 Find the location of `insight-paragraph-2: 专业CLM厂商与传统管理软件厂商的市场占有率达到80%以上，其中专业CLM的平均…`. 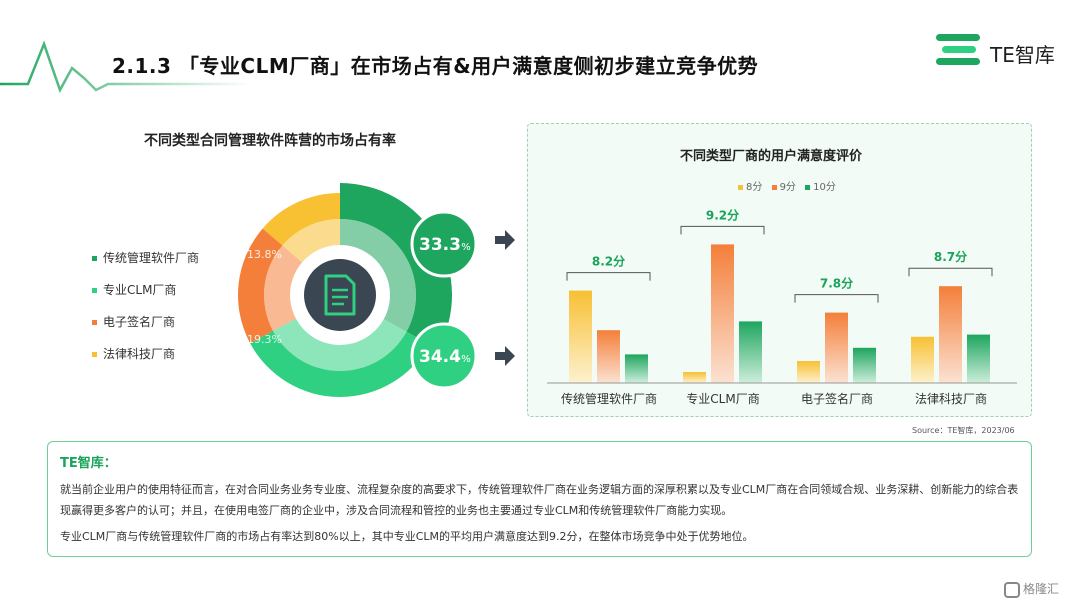

insight-paragraph-2: 专业CLM厂商与传统管理软件厂商的市场占有率达到80%以上，其中专业CLM的平均… is located at coordinates (407, 536).